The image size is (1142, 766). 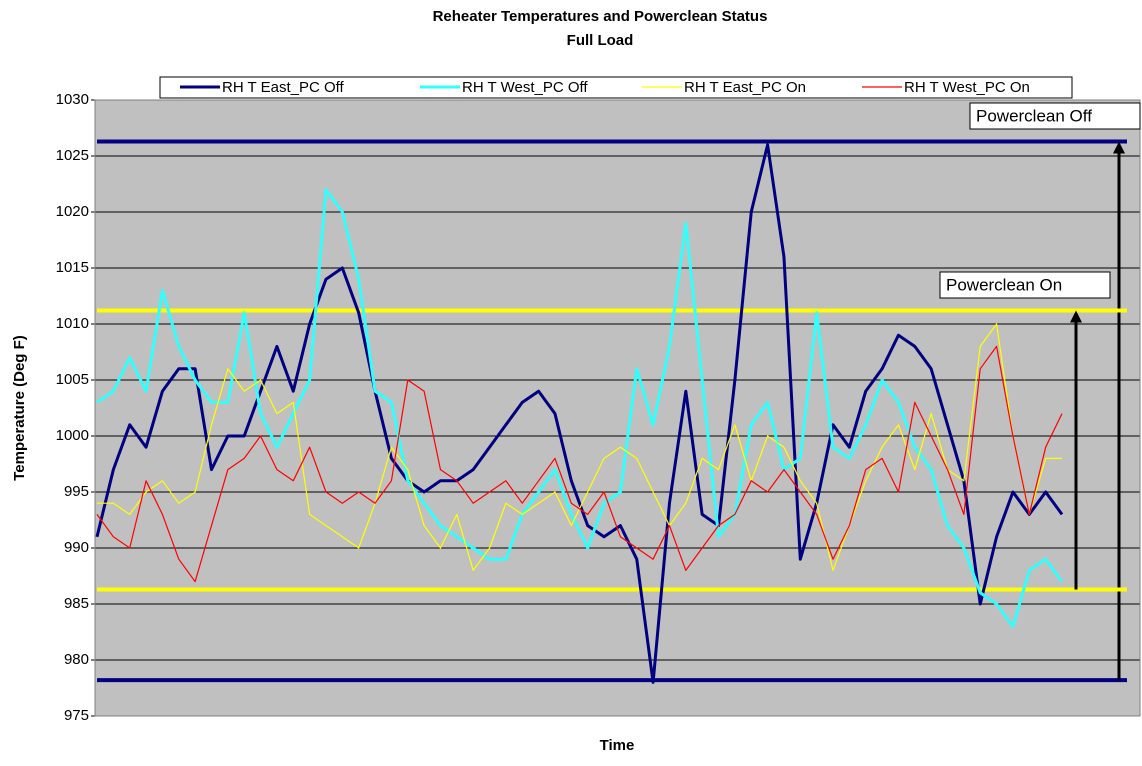 What do you see at coordinates (72, 155) in the screenshot?
I see `y-tick-label: 1025` at bounding box center [72, 155].